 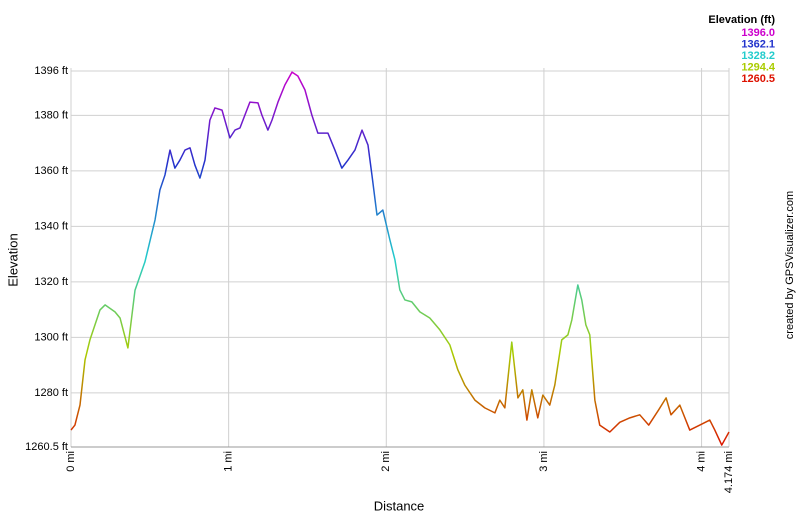 I want to click on x-tick-label: 0 mi, so click(x=71, y=461).